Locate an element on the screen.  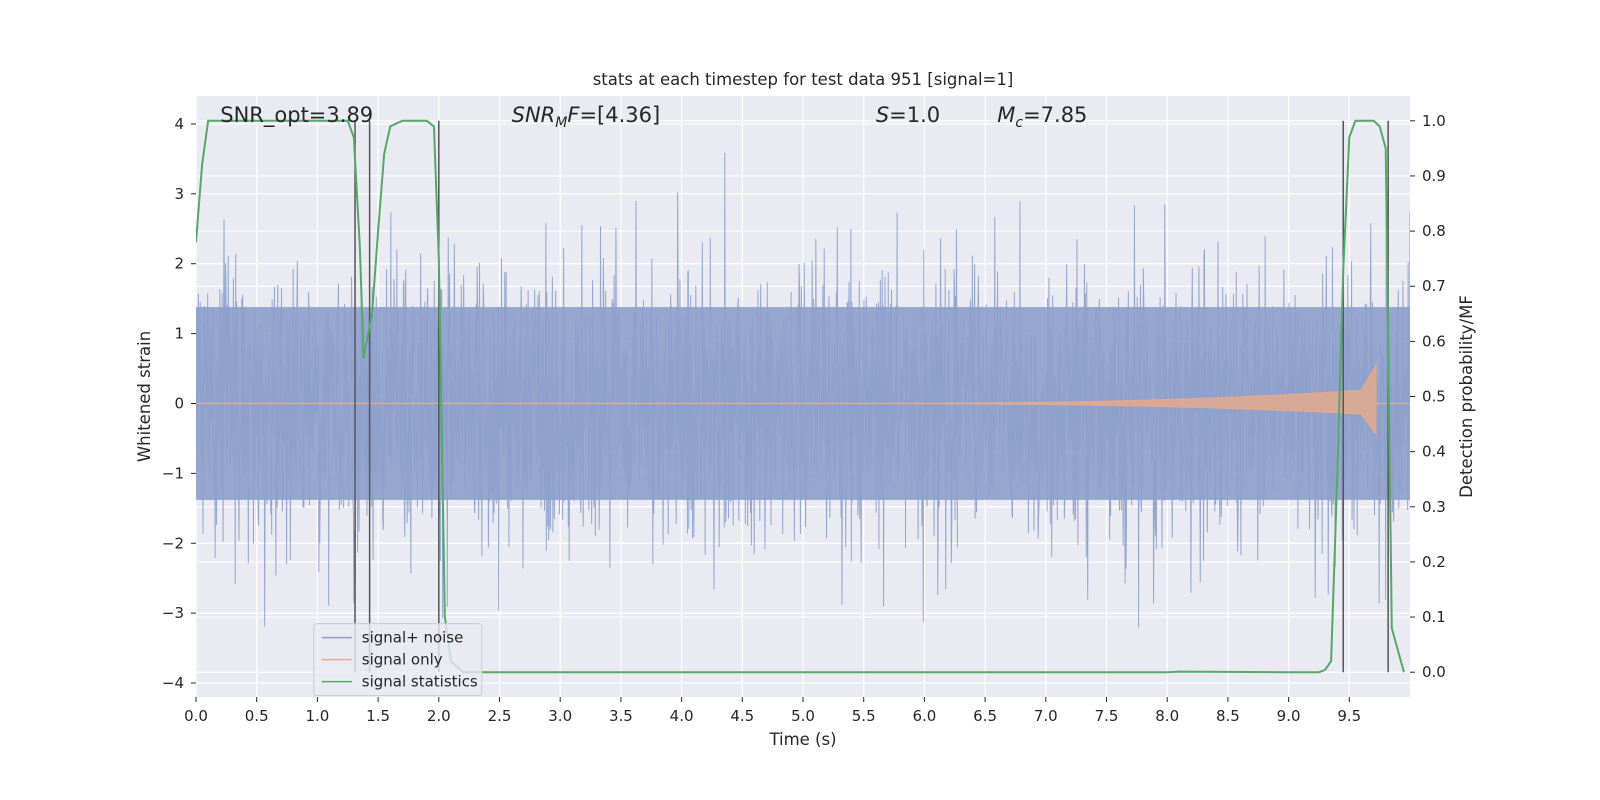
x-tick-label: 3.5 is located at coordinates (621, 716).